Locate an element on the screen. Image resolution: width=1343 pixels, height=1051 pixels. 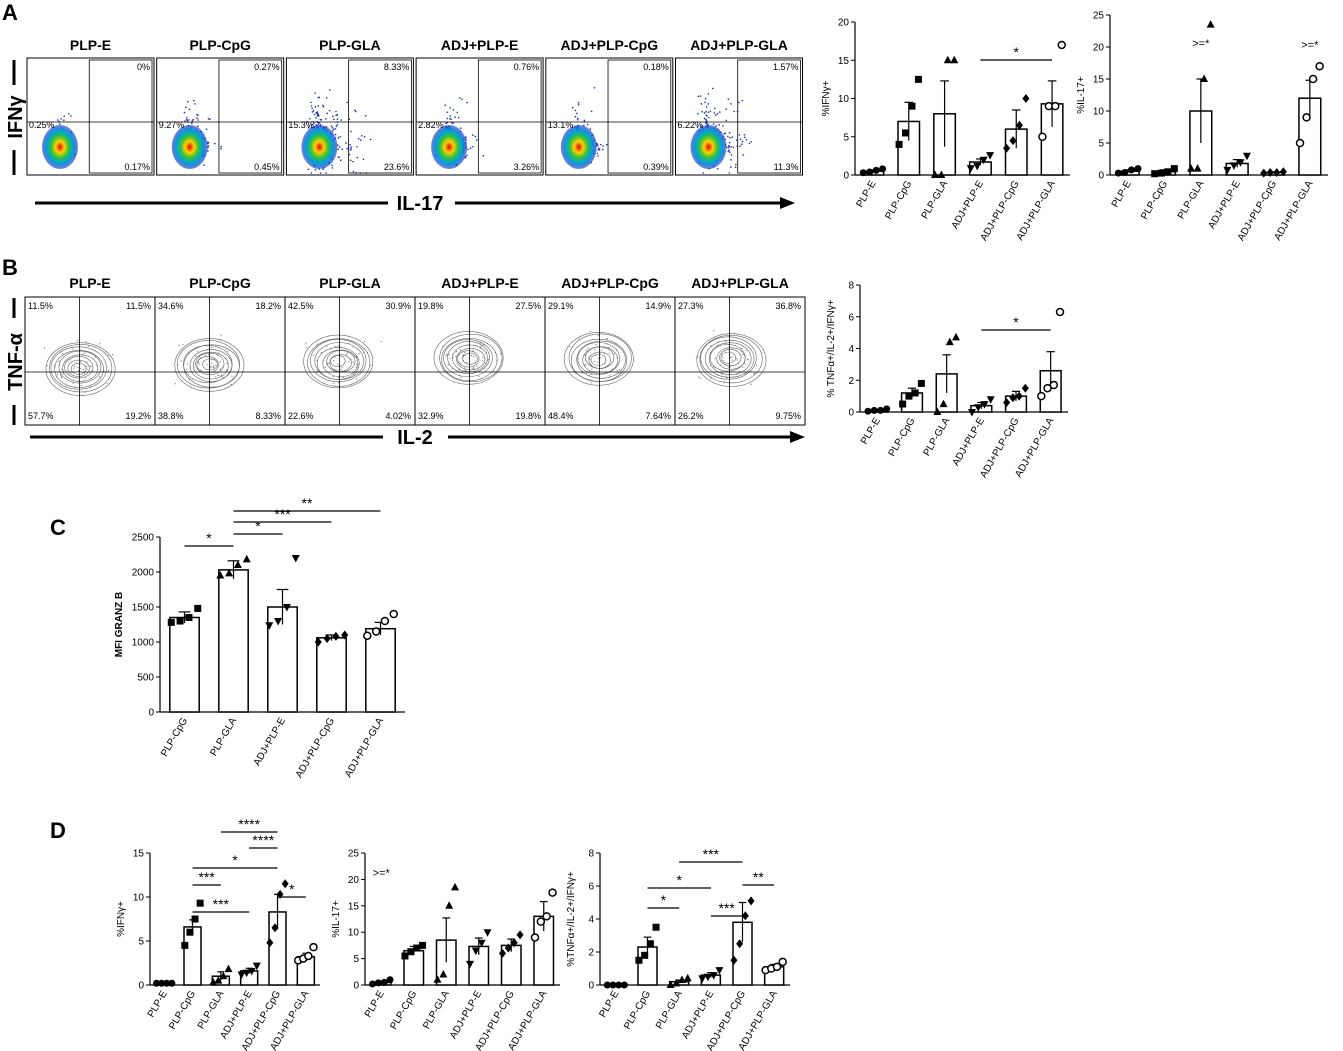
quadrant-pct: 0.76% is located at coordinates (527, 67).